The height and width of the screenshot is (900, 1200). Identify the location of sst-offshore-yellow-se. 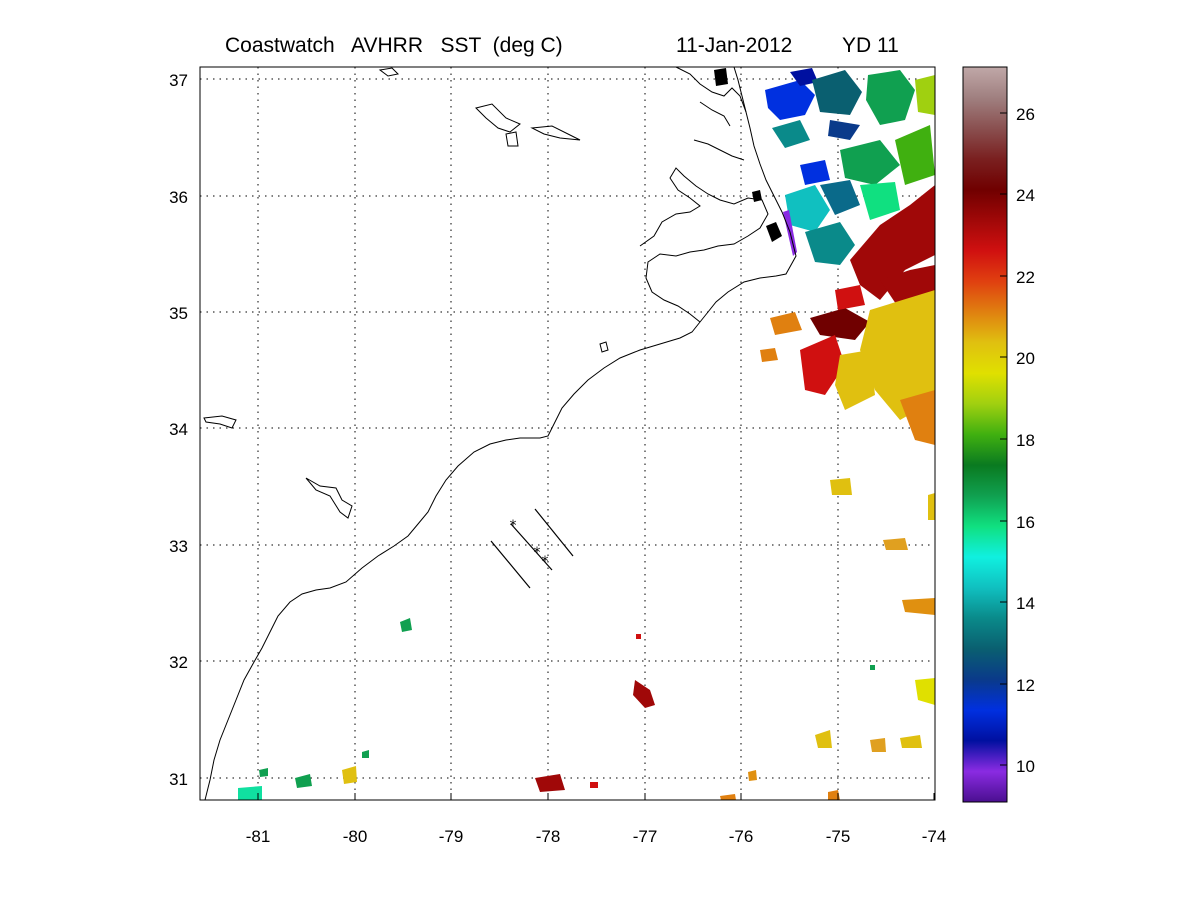
(911, 741).